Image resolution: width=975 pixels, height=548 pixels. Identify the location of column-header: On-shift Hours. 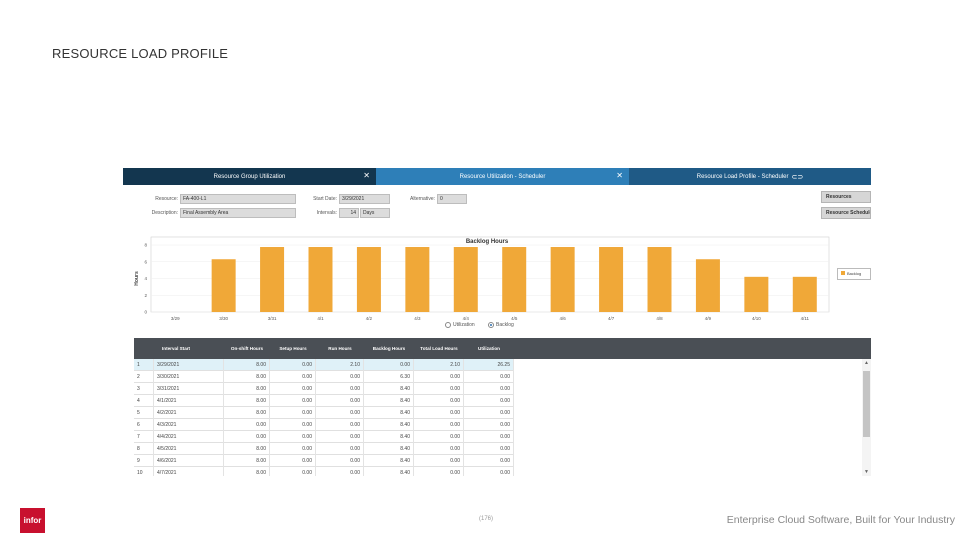
(247, 348).